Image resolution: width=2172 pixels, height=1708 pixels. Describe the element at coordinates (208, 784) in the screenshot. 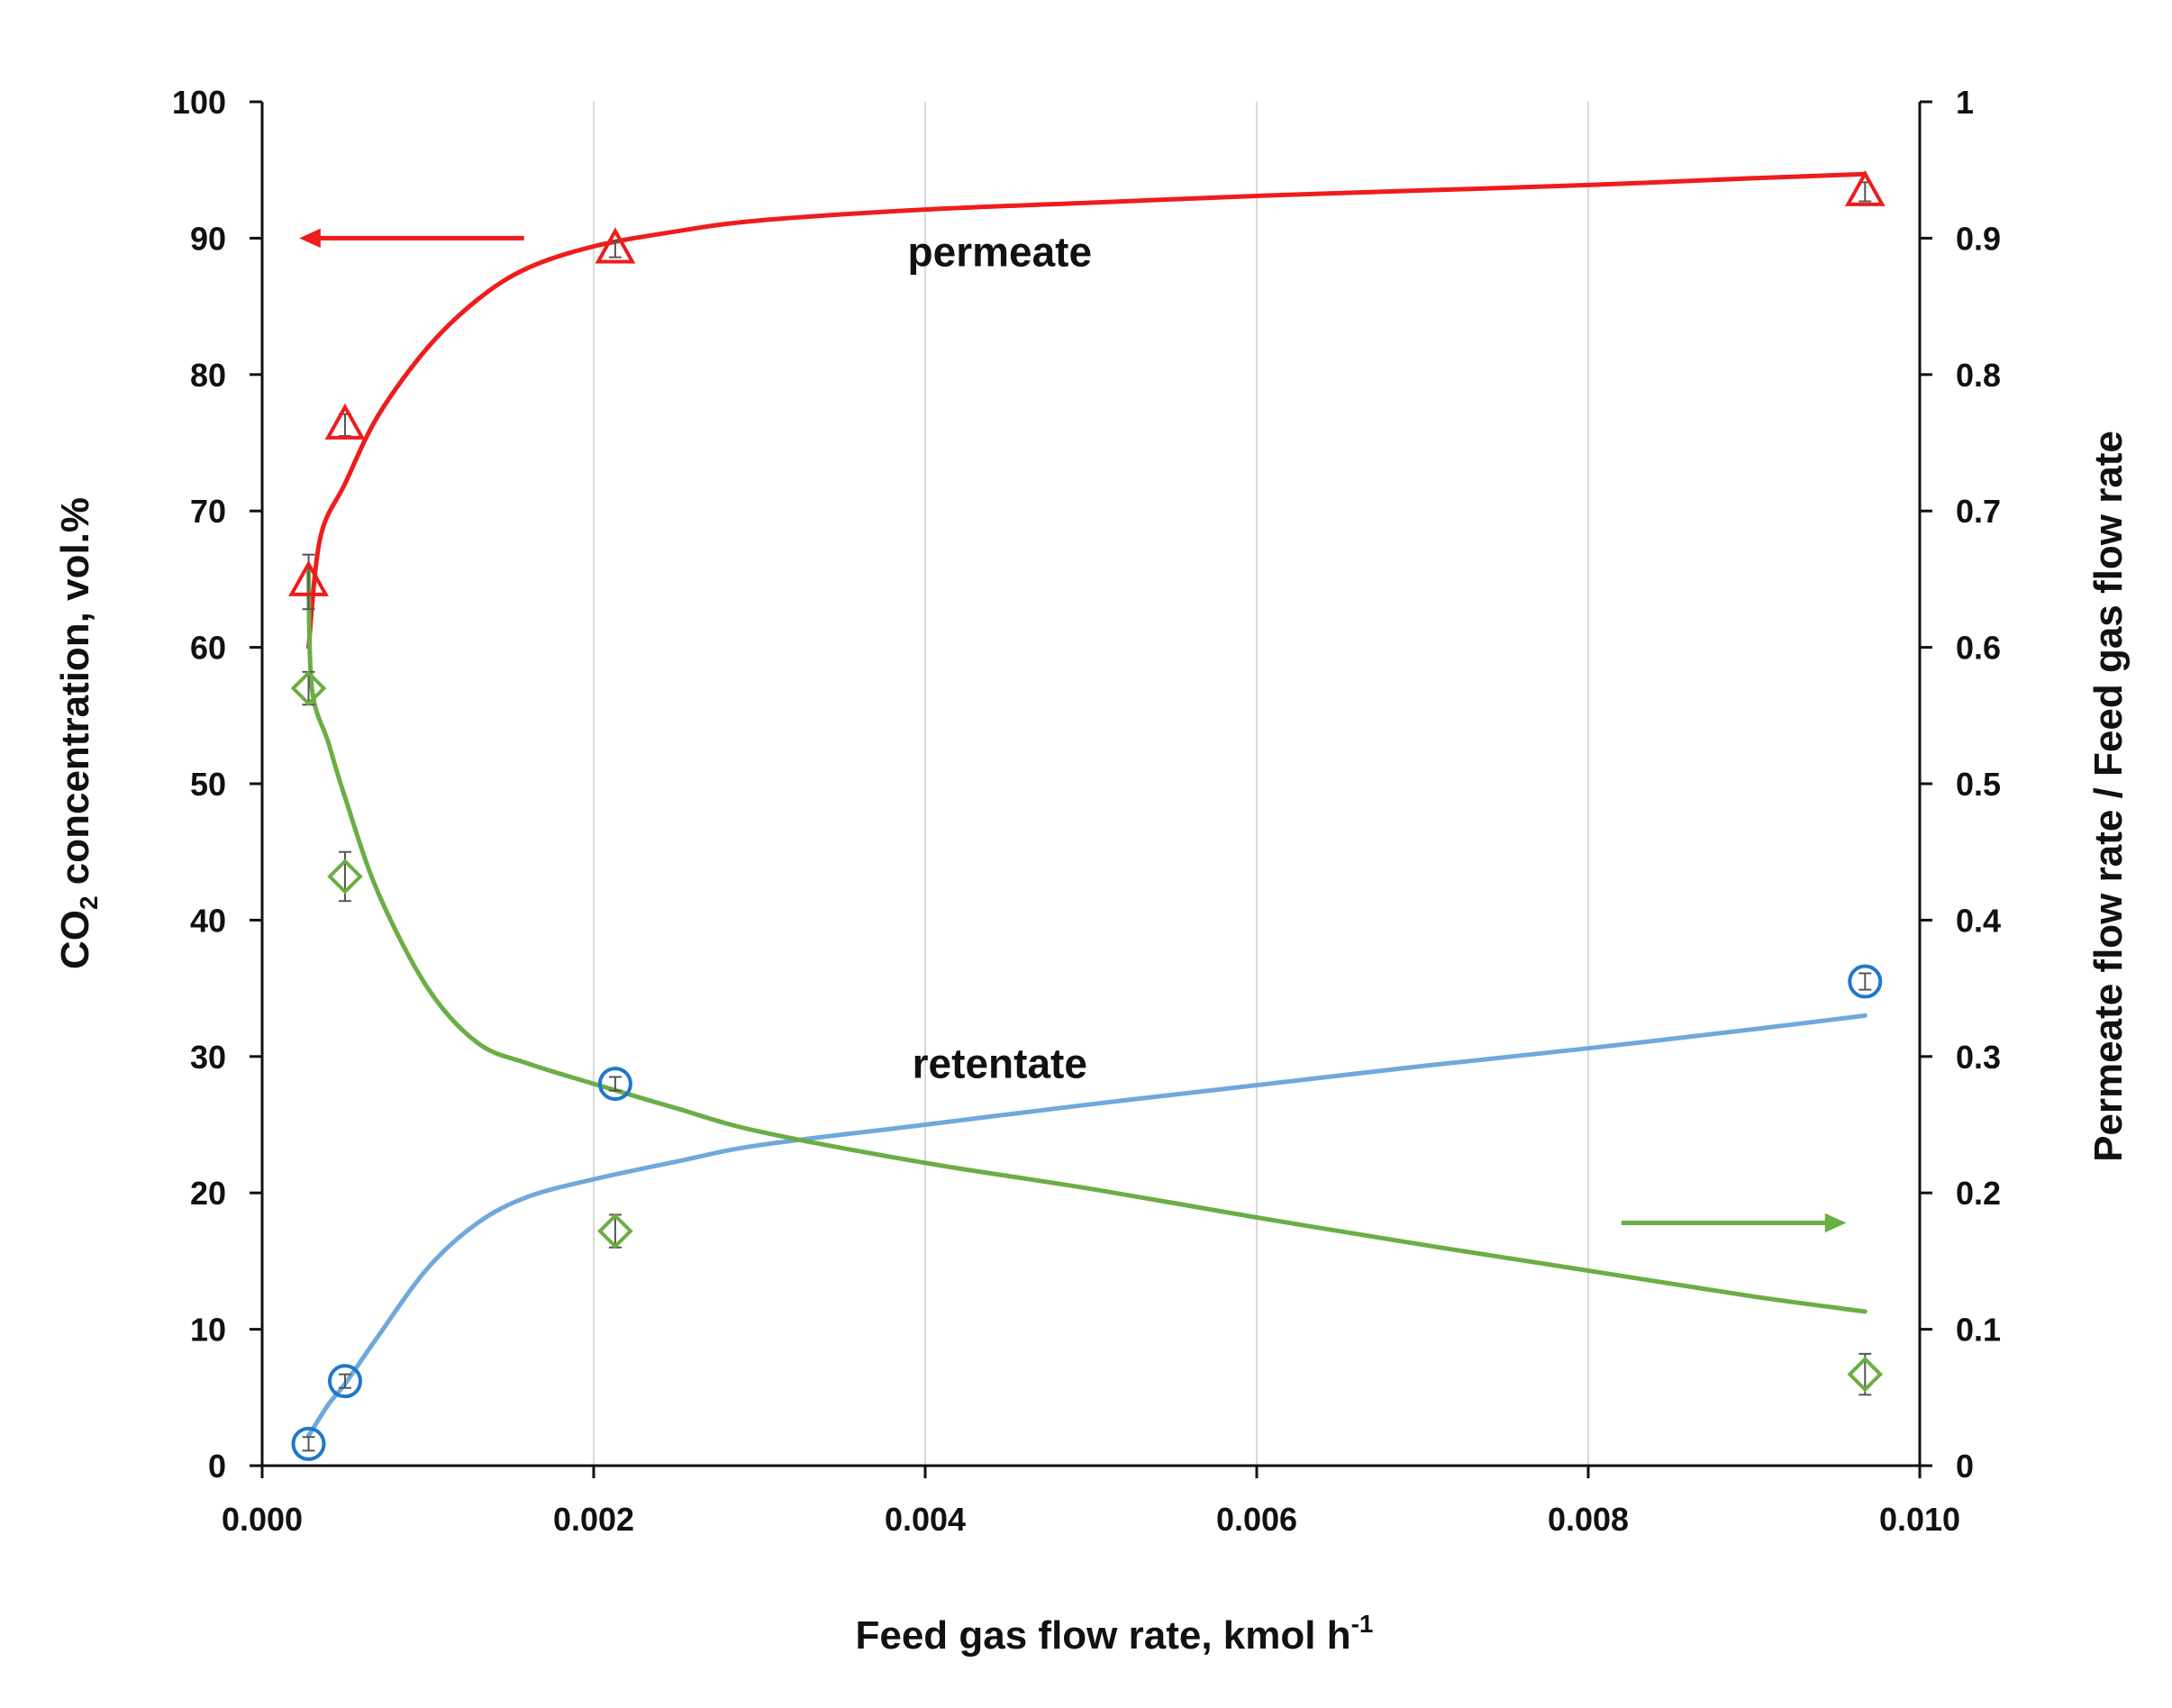

I see `y-left-tick-label: 50` at that location.